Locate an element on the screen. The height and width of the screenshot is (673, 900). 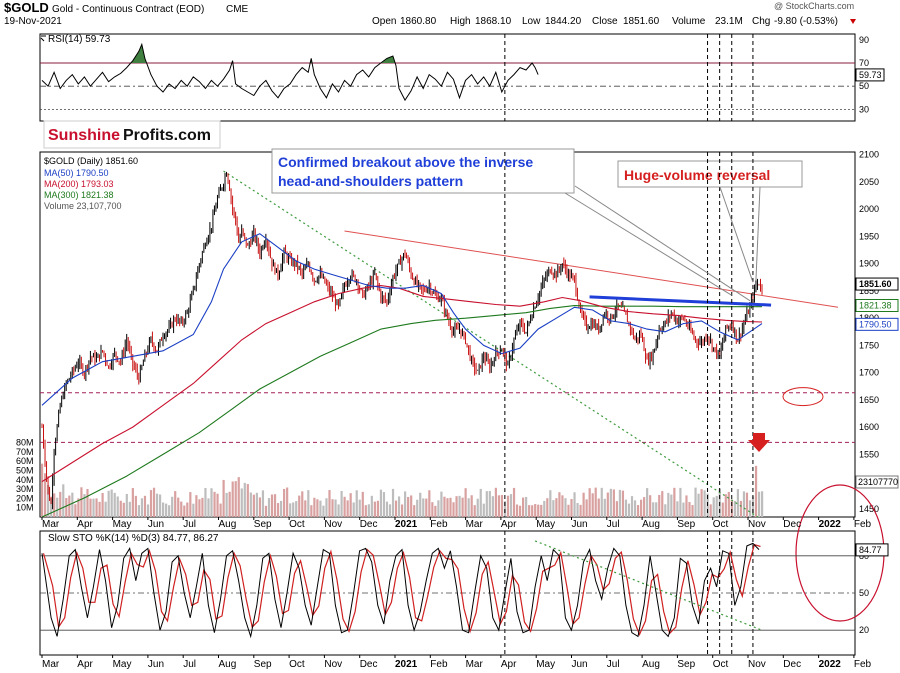
vol-tick-30: 30M is located at coordinates (25, 489).